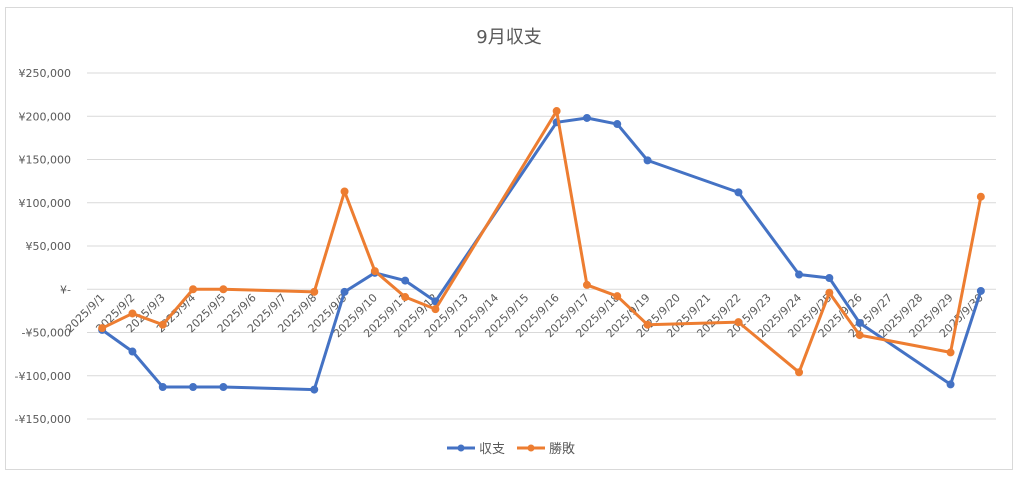 The image size is (1020, 483). What do you see at coordinates (45, 160) in the screenshot?
I see `y-tick-label: ¥150,000` at bounding box center [45, 160].